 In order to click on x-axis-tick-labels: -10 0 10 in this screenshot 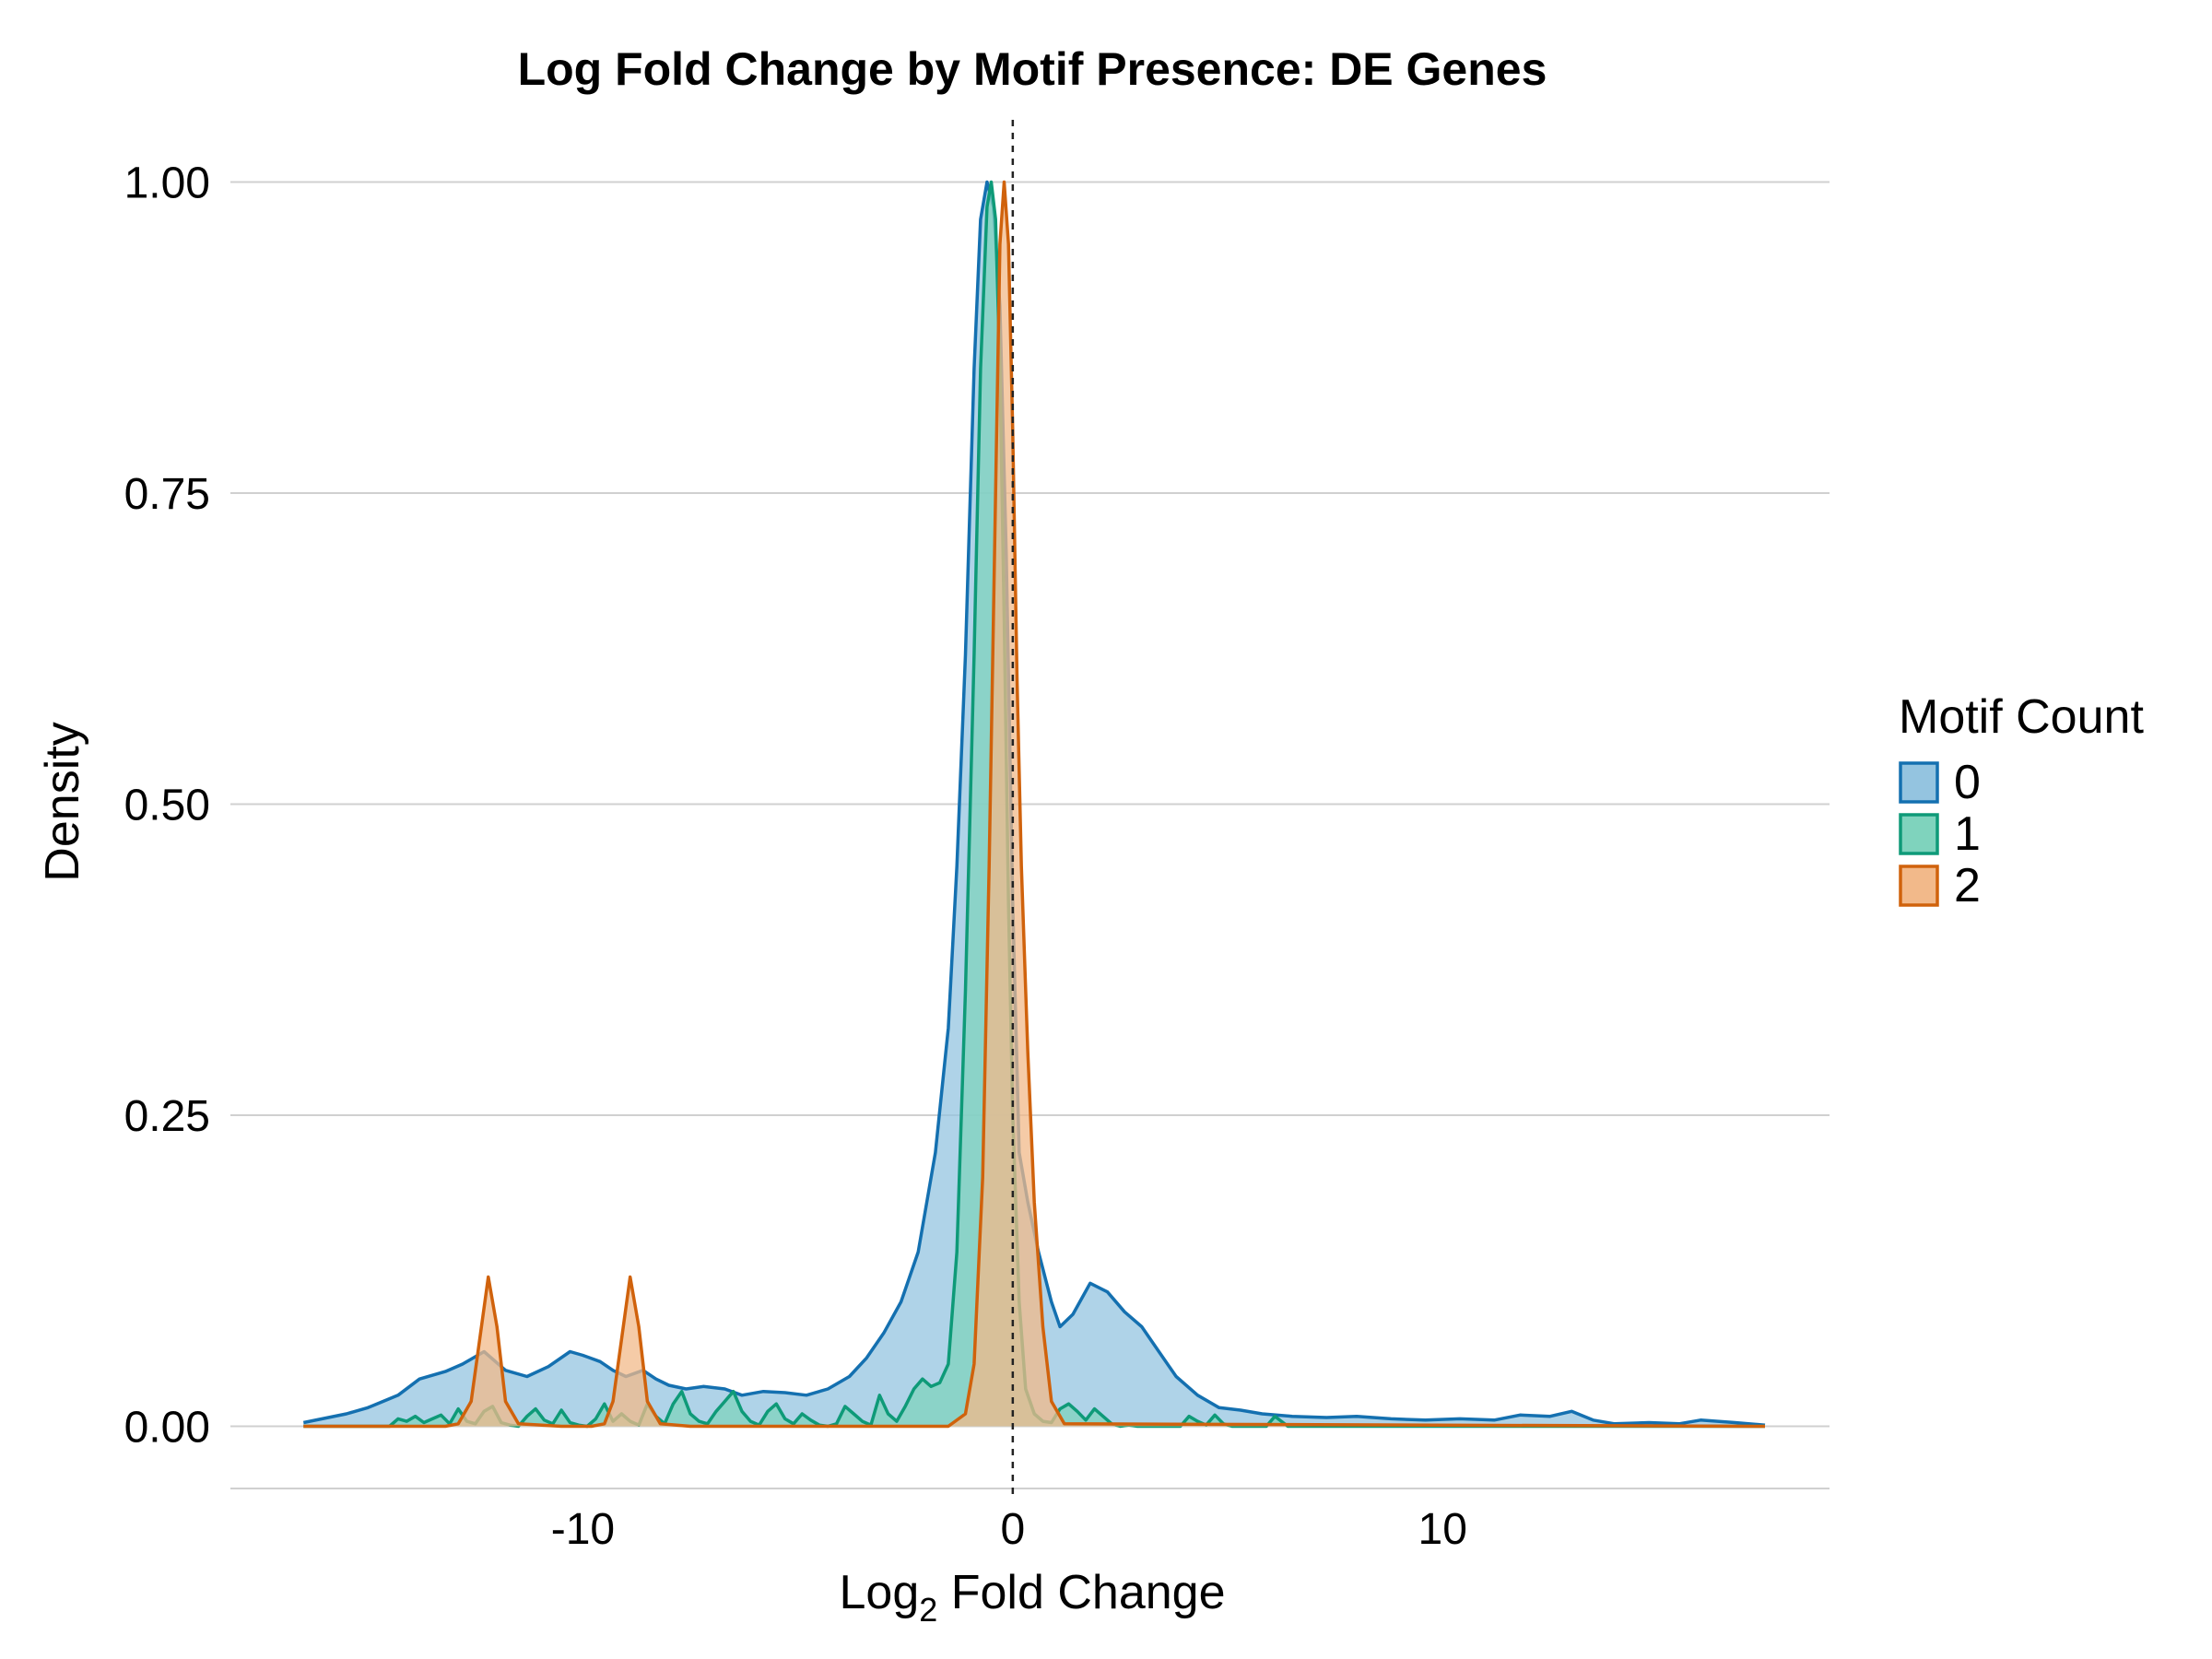, I will do `click(1009, 1529)`.